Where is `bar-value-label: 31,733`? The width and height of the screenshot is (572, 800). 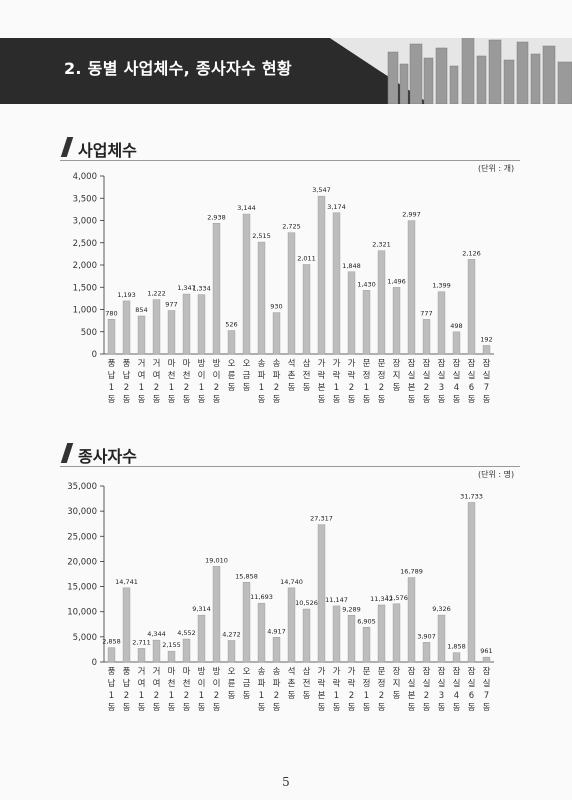 bar-value-label: 31,733 is located at coordinates (471, 496).